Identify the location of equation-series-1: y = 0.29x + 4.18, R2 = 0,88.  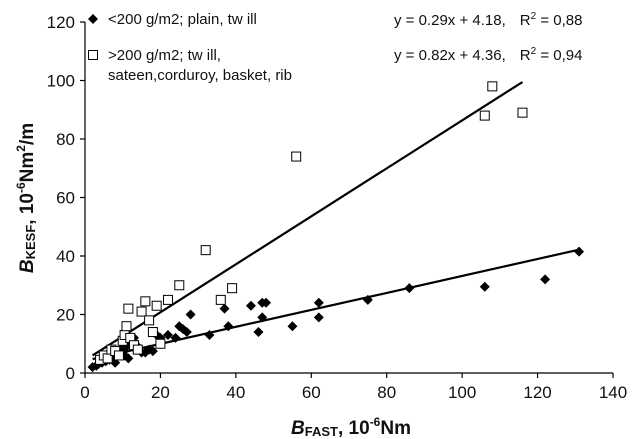
(488, 20).